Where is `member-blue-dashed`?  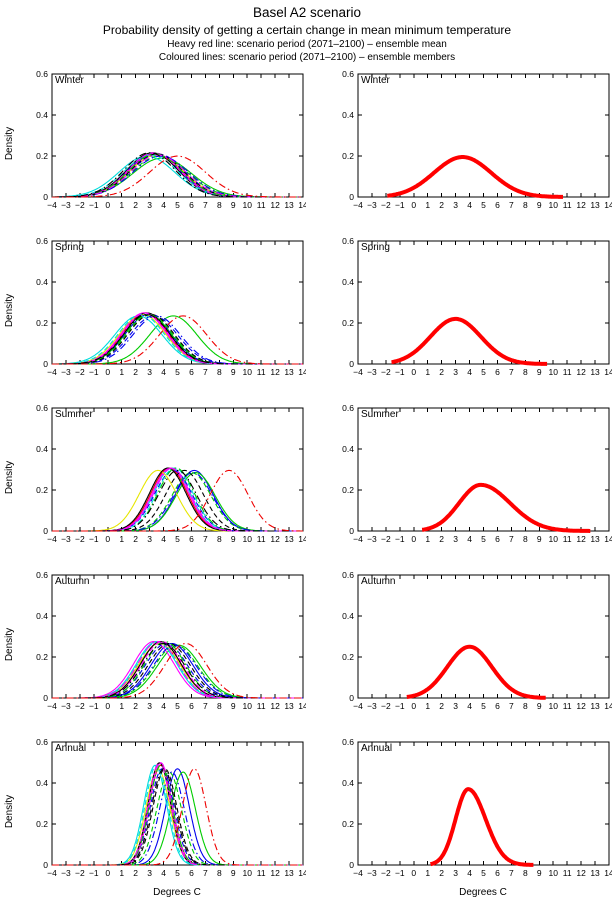
member-blue-dashed is located at coordinates (177, 175).